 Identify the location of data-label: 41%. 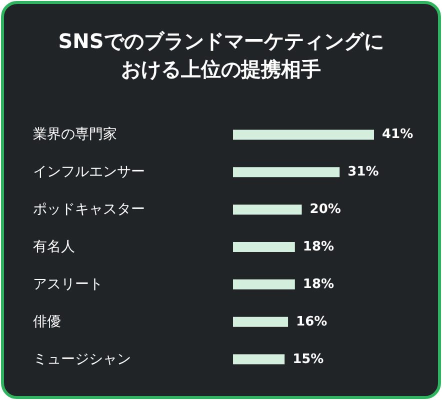
(398, 134).